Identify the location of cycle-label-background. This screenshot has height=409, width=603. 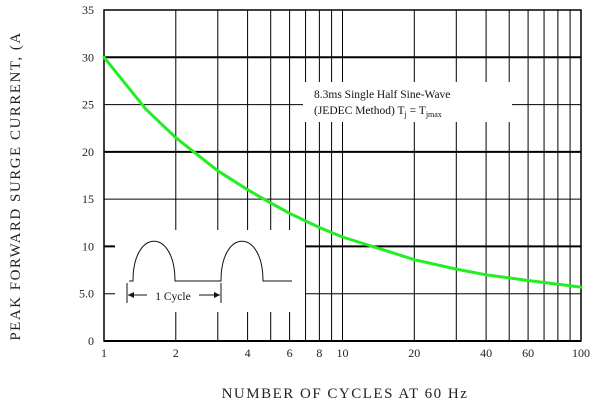
(173, 295).